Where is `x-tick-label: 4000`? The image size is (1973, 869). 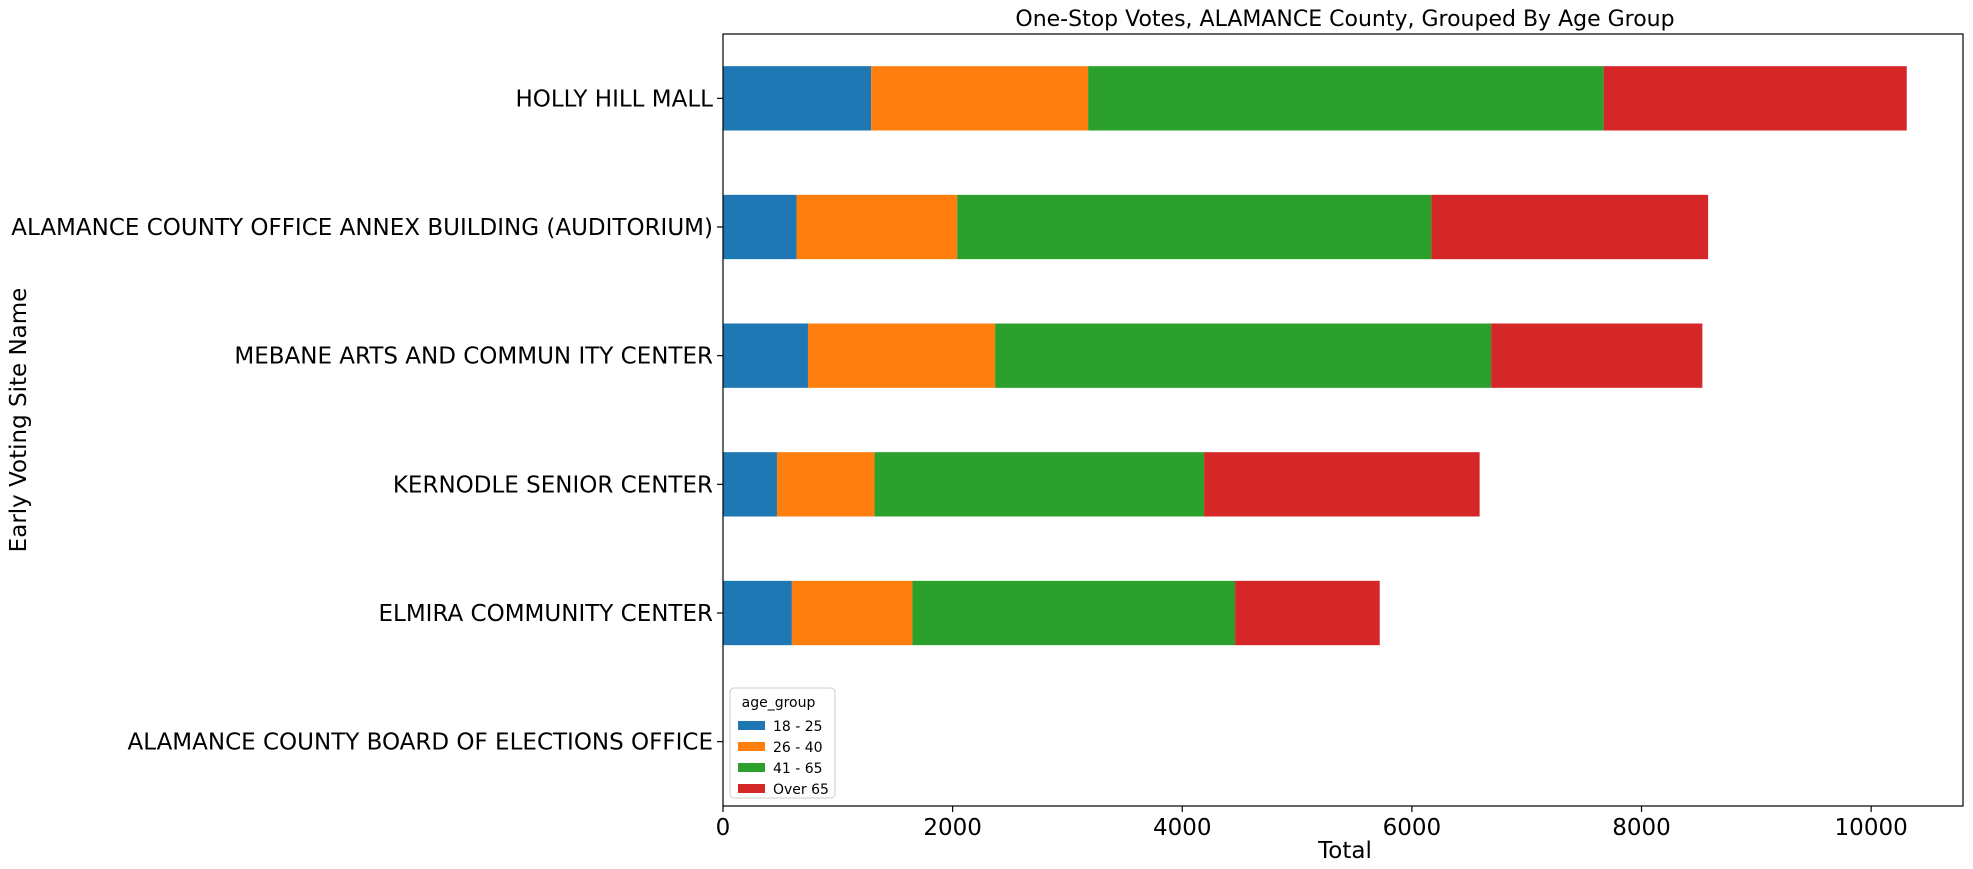
x-tick-label: 4000 is located at coordinates (1182, 828).